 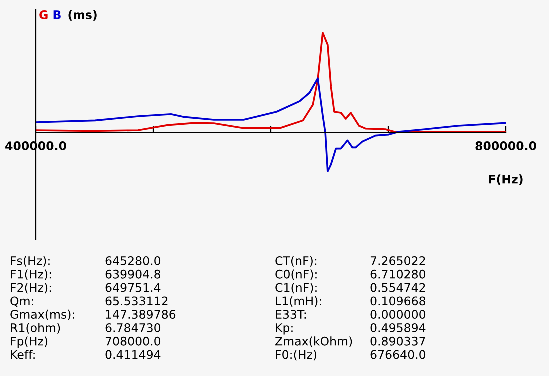 What do you see at coordinates (29, 342) in the screenshot?
I see `text: Fp(Hz)` at bounding box center [29, 342].